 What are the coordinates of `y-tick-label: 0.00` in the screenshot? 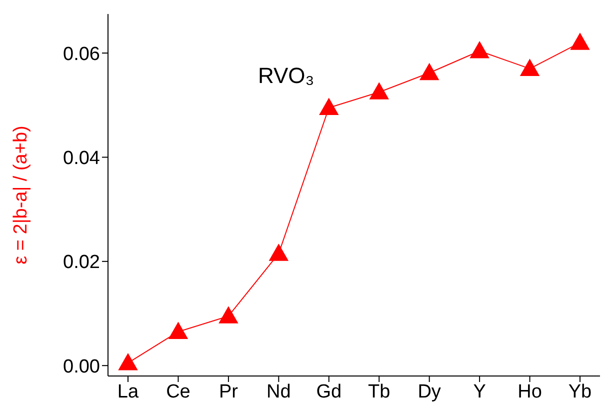 It's located at (81, 367).